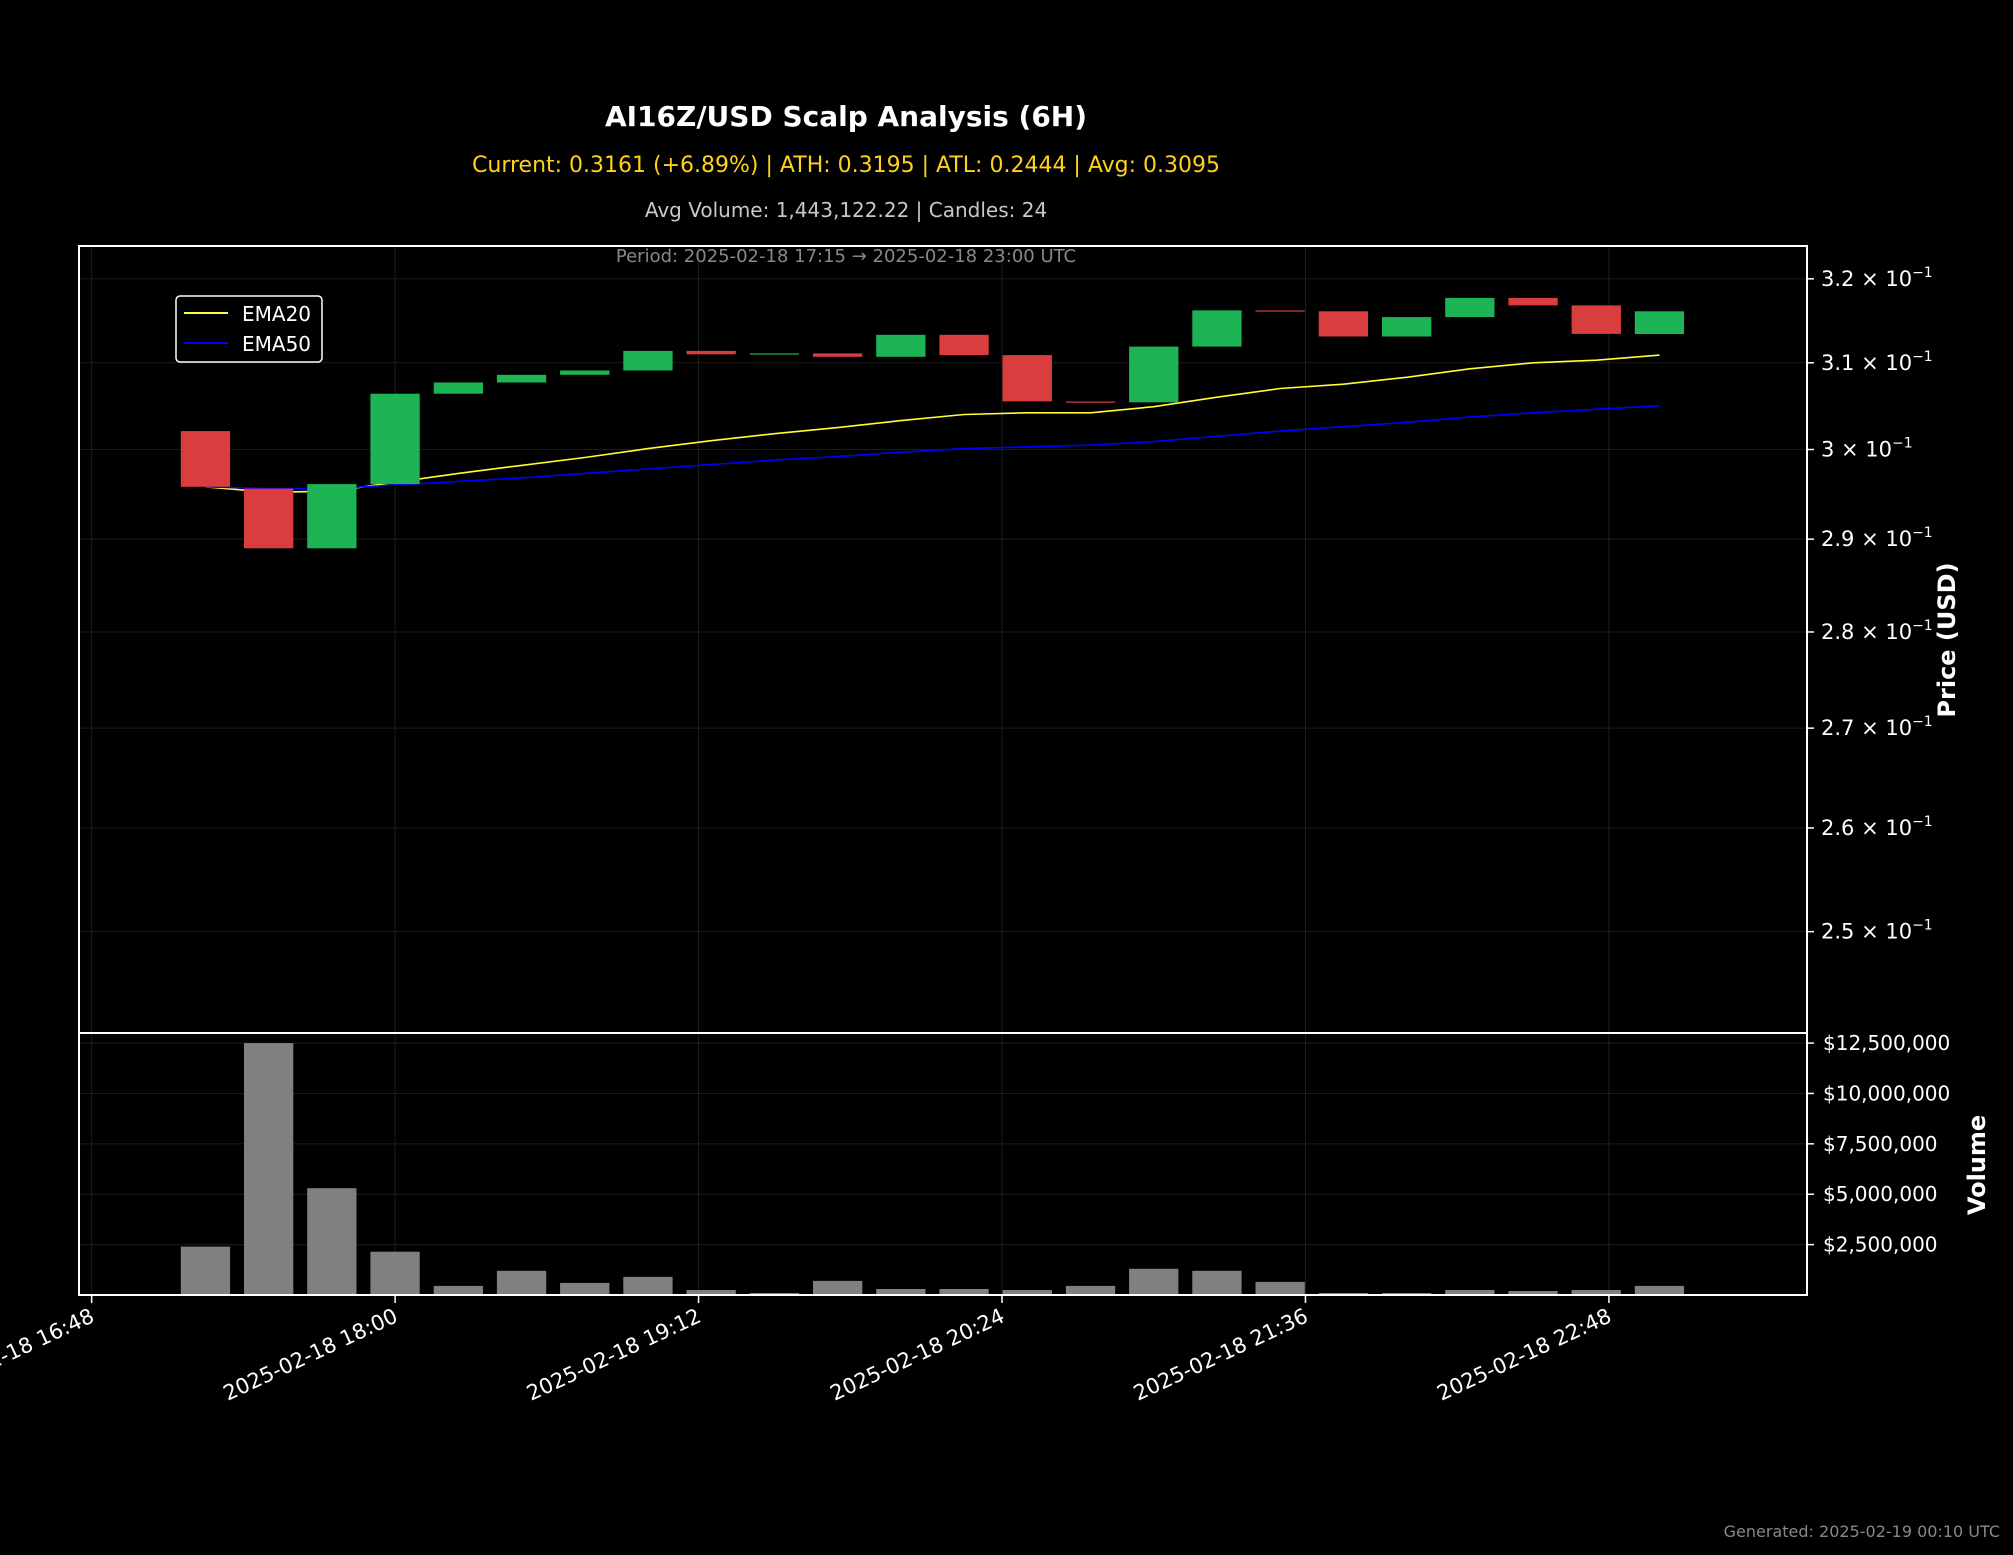 The height and width of the screenshot is (1555, 2013). I want to click on stats-line: Avg Volume: 1,443,122.22 | Candles: 24, so click(846, 210).